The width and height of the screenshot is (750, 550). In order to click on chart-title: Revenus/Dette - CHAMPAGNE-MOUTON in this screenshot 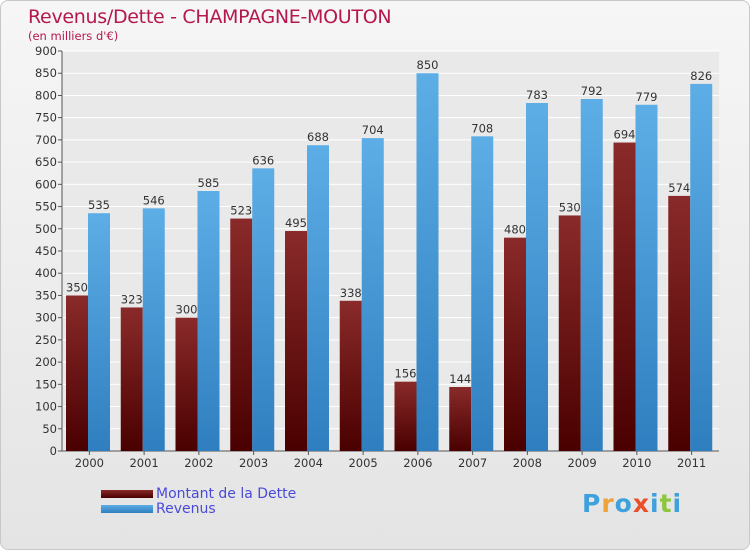, I will do `click(210, 17)`.